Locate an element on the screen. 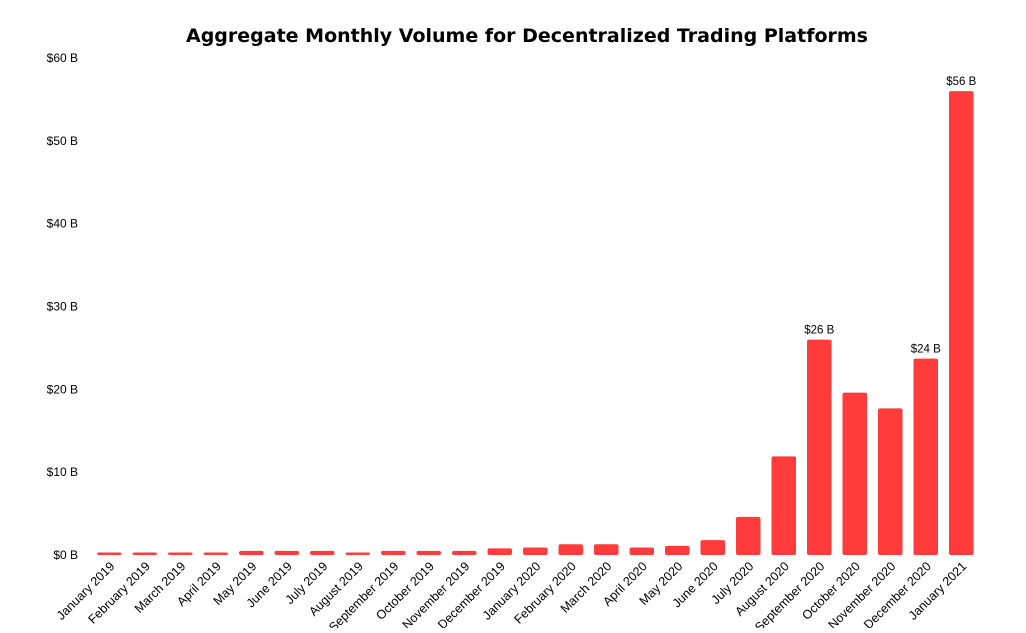  y-tick-label: $10 B is located at coordinates (62, 472).